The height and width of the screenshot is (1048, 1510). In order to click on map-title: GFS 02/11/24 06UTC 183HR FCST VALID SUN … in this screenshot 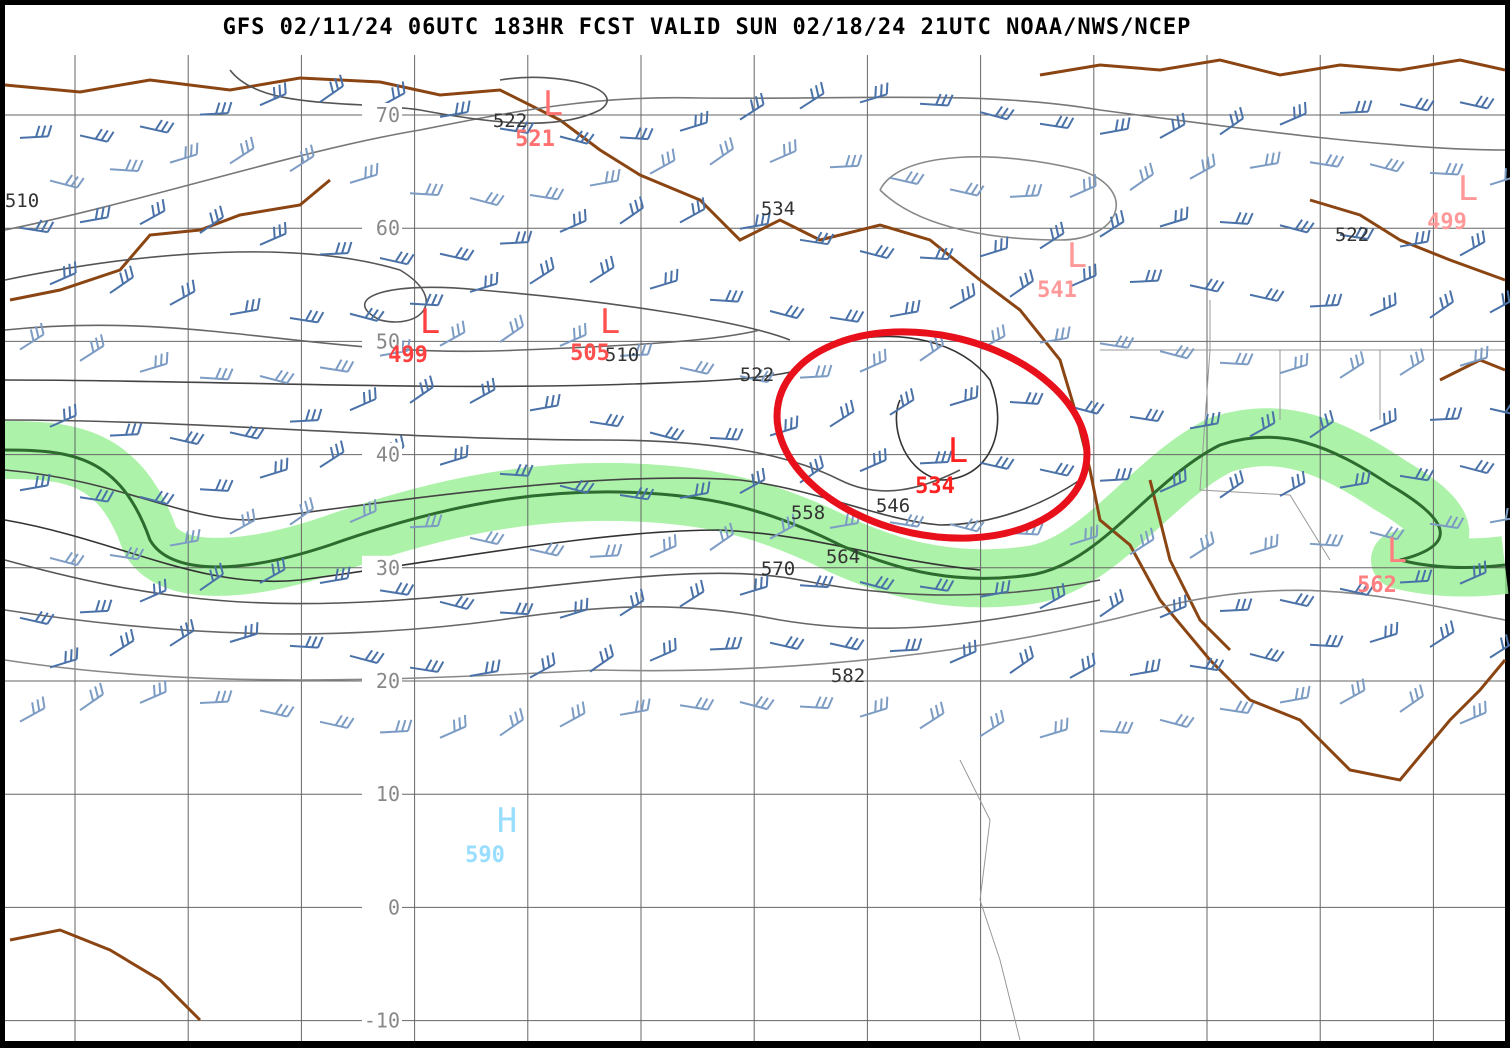, I will do `click(707, 27)`.